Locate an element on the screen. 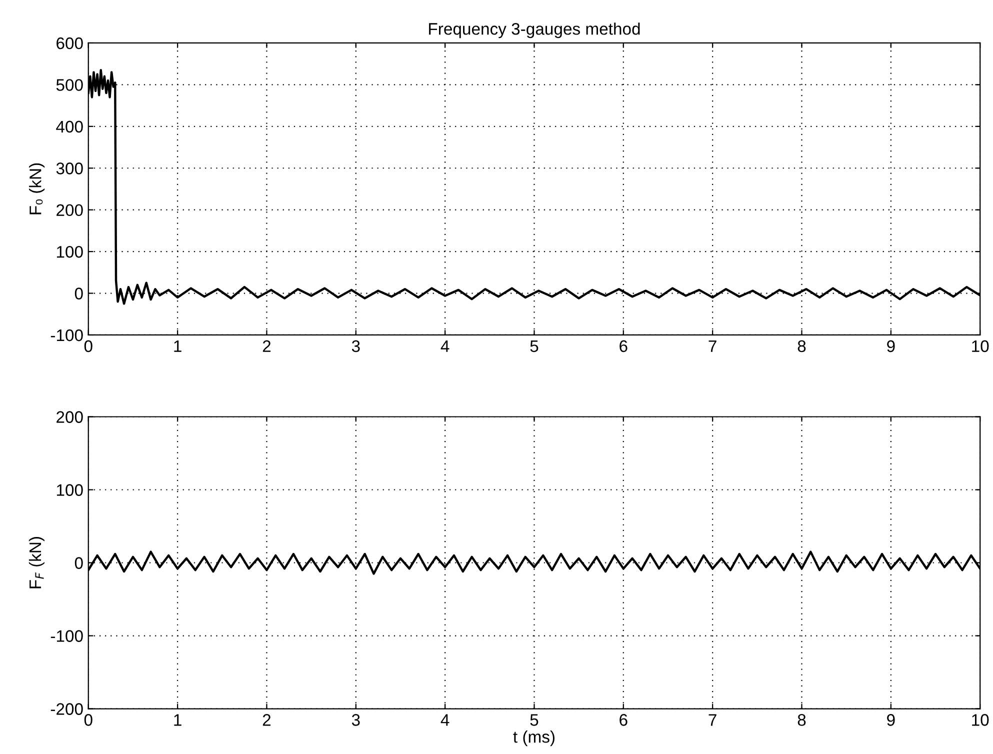  y-axis-title: F$_{F}$ (kN) is located at coordinates (36, 562).